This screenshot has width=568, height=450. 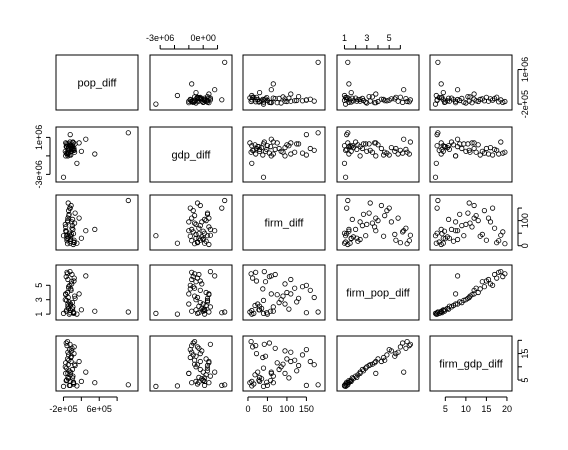 I want to click on panel-pop_diff-vs-pop_diff, so click(x=97, y=82).